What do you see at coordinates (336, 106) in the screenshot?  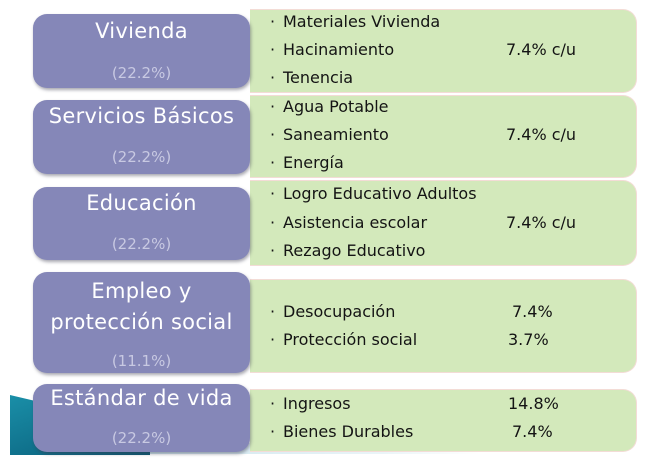 I see `indicator-label: Agua Potable` at bounding box center [336, 106].